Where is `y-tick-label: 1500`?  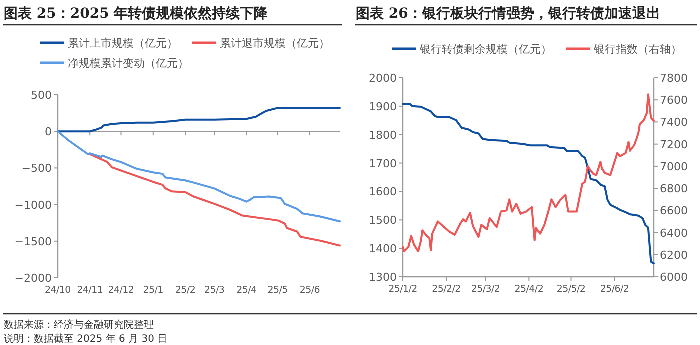 y-tick-label: 1500 is located at coordinates (383, 221).